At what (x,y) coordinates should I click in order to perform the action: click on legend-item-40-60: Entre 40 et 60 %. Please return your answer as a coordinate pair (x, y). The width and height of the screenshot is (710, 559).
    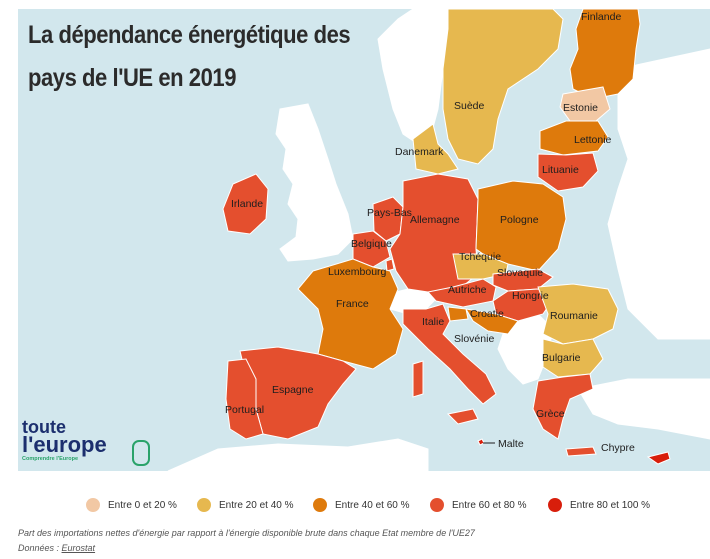
    Looking at the image, I should click on (361, 505).